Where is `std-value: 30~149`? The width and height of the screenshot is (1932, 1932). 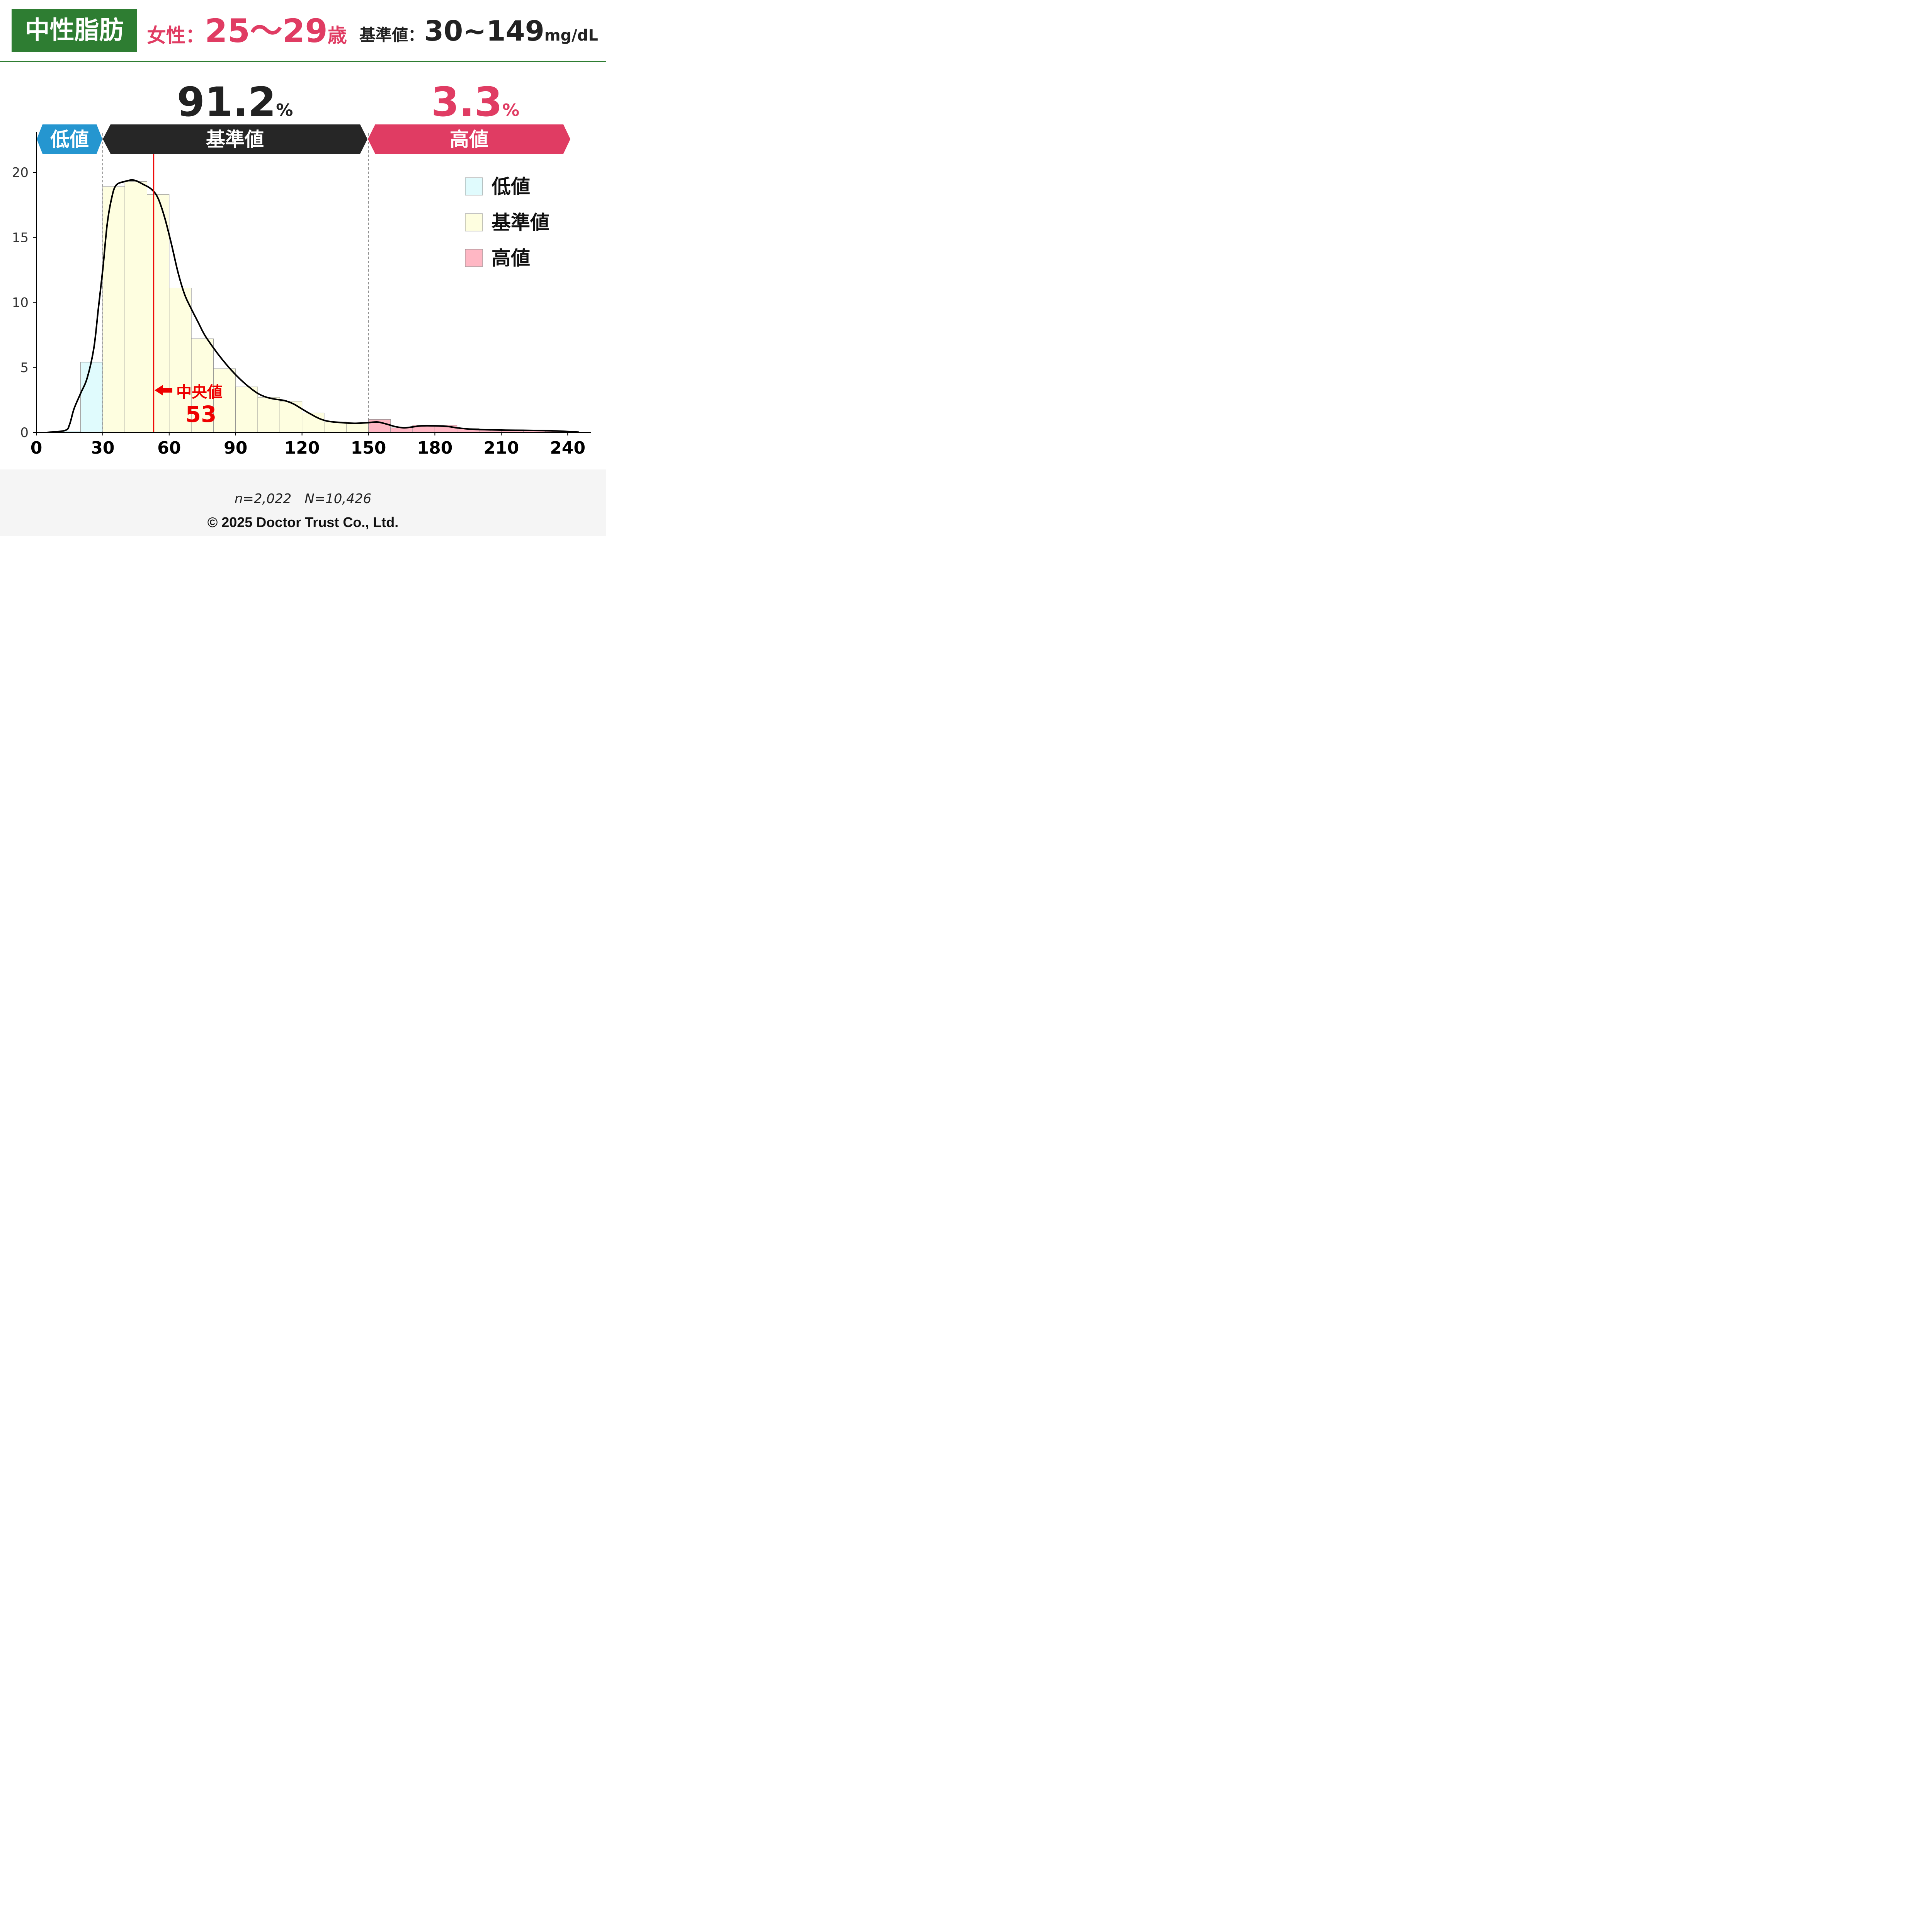 std-value: 30~149 is located at coordinates (484, 31).